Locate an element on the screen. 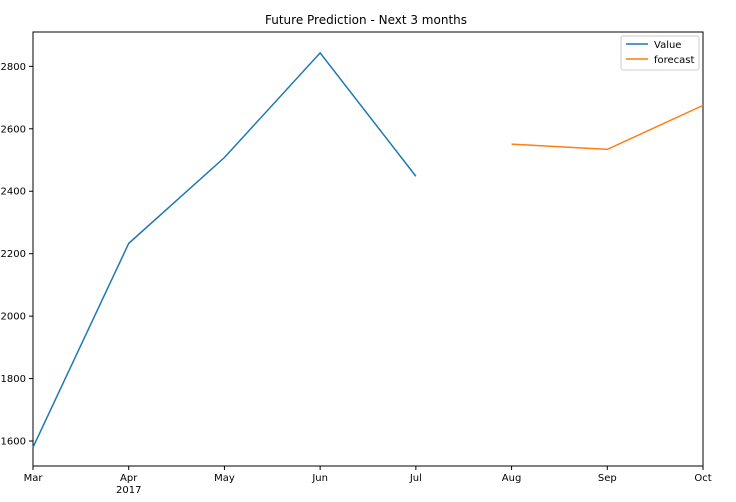 The width and height of the screenshot is (736, 502). x-tick-label-aug: Aug is located at coordinates (512, 478).